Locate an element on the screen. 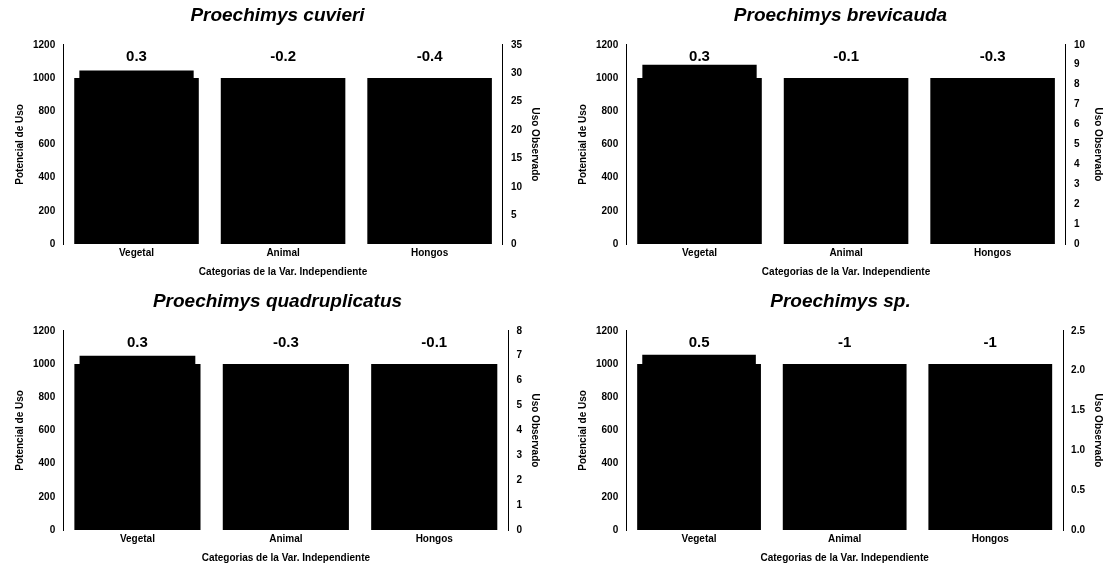 The image size is (1118, 576). y2-tick-label: 0.0 is located at coordinates (1078, 529).